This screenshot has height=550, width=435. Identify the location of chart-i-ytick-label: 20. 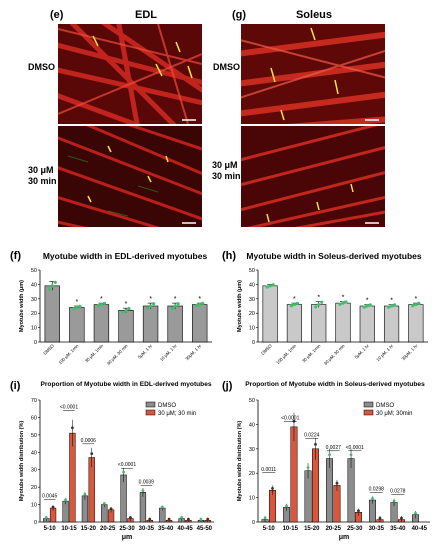
(34, 488).